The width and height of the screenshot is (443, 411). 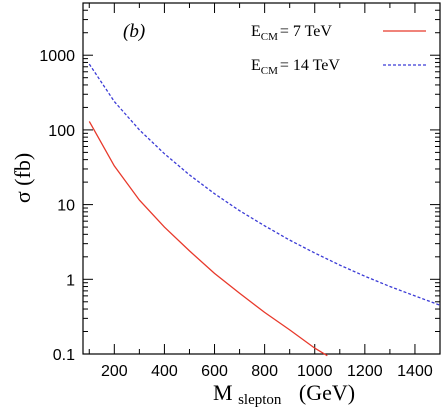 What do you see at coordinates (114, 371) in the screenshot?
I see `x-tick-label: 200` at bounding box center [114, 371].